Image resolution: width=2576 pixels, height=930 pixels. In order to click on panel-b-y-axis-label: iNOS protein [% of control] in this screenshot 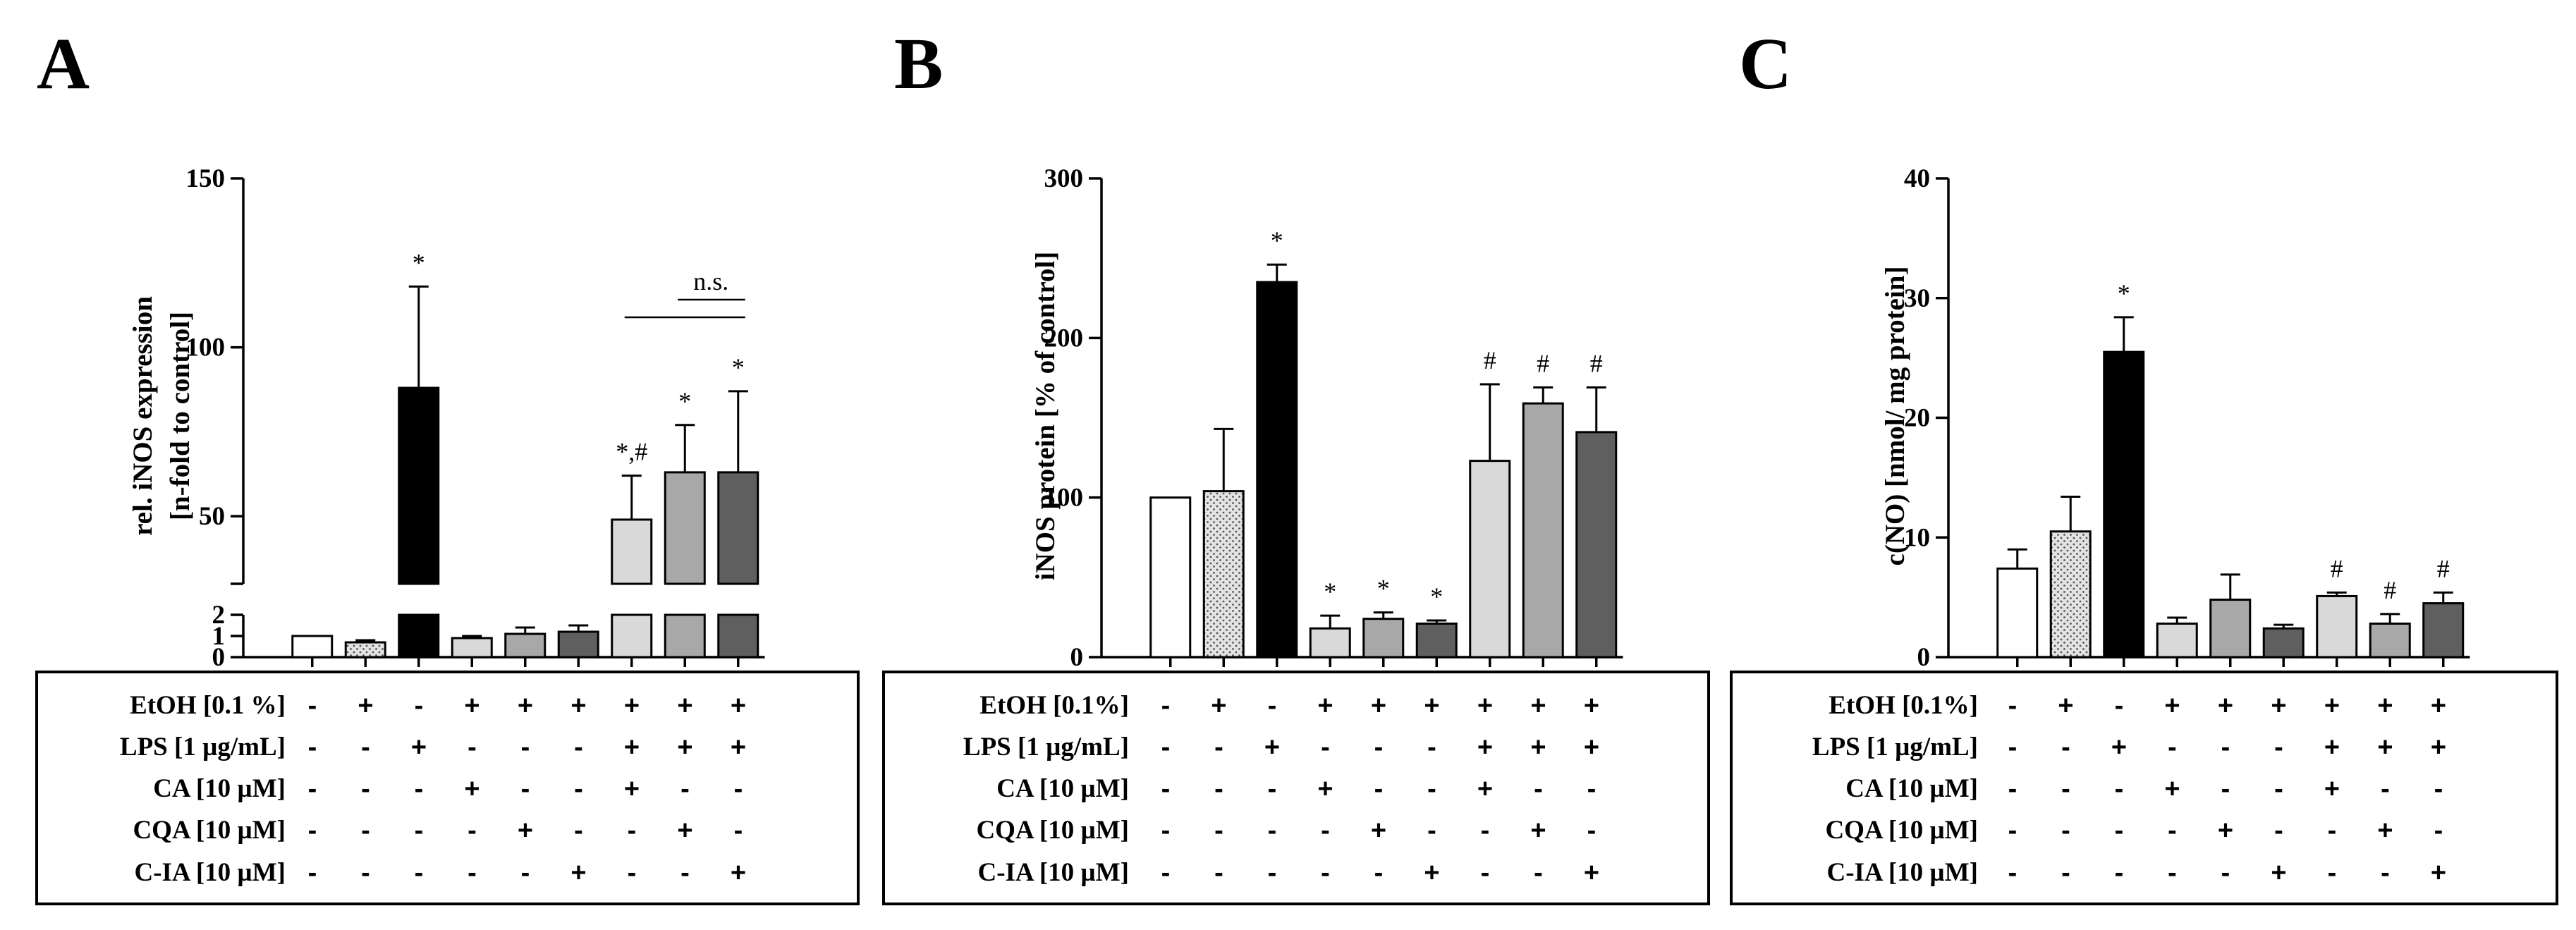, I will do `click(1045, 416)`.